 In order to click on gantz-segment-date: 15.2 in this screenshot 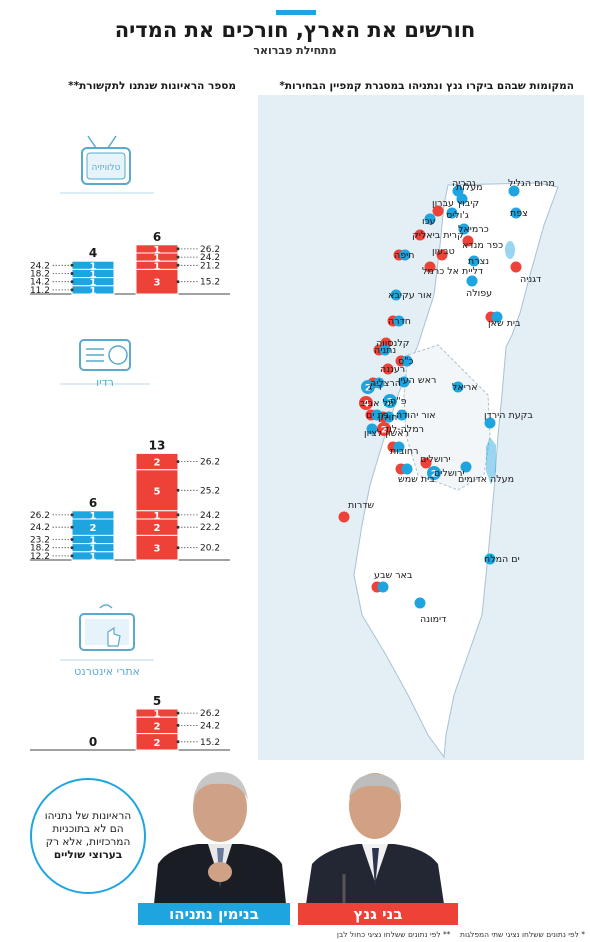, I will do `click(210, 743)`.